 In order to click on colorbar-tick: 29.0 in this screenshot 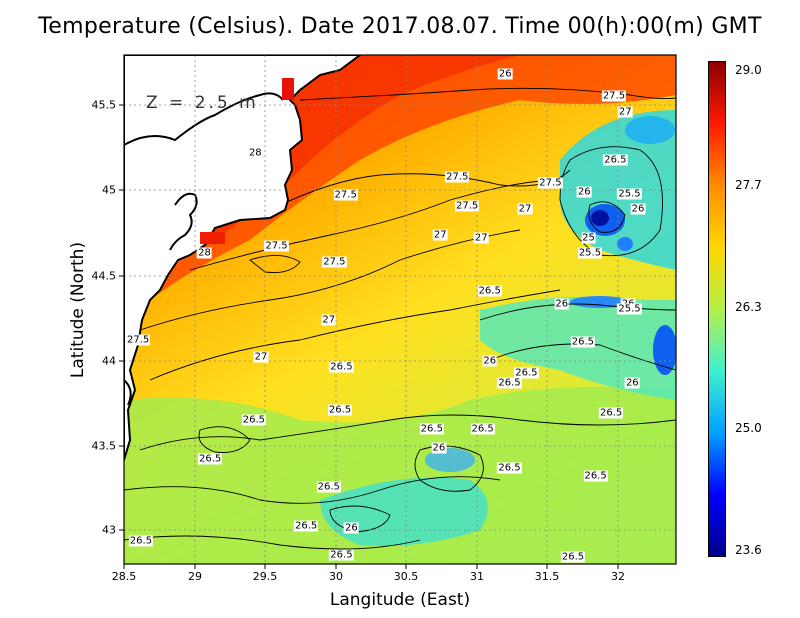, I will do `click(748, 70)`.